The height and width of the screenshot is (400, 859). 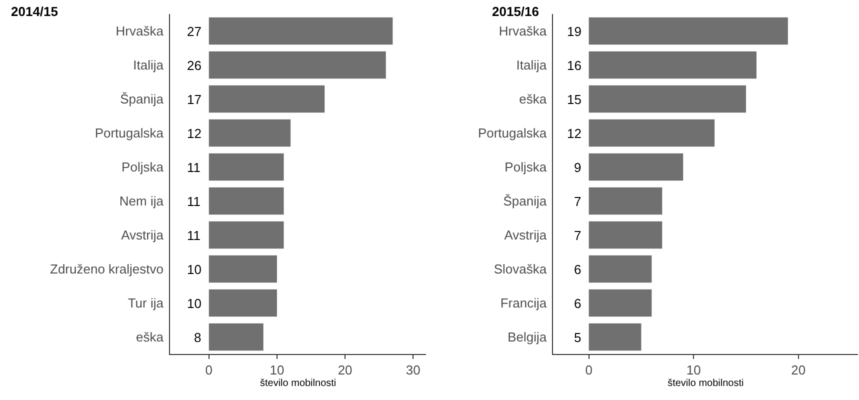 I want to click on chart-title: 2015/16, so click(x=515, y=11).